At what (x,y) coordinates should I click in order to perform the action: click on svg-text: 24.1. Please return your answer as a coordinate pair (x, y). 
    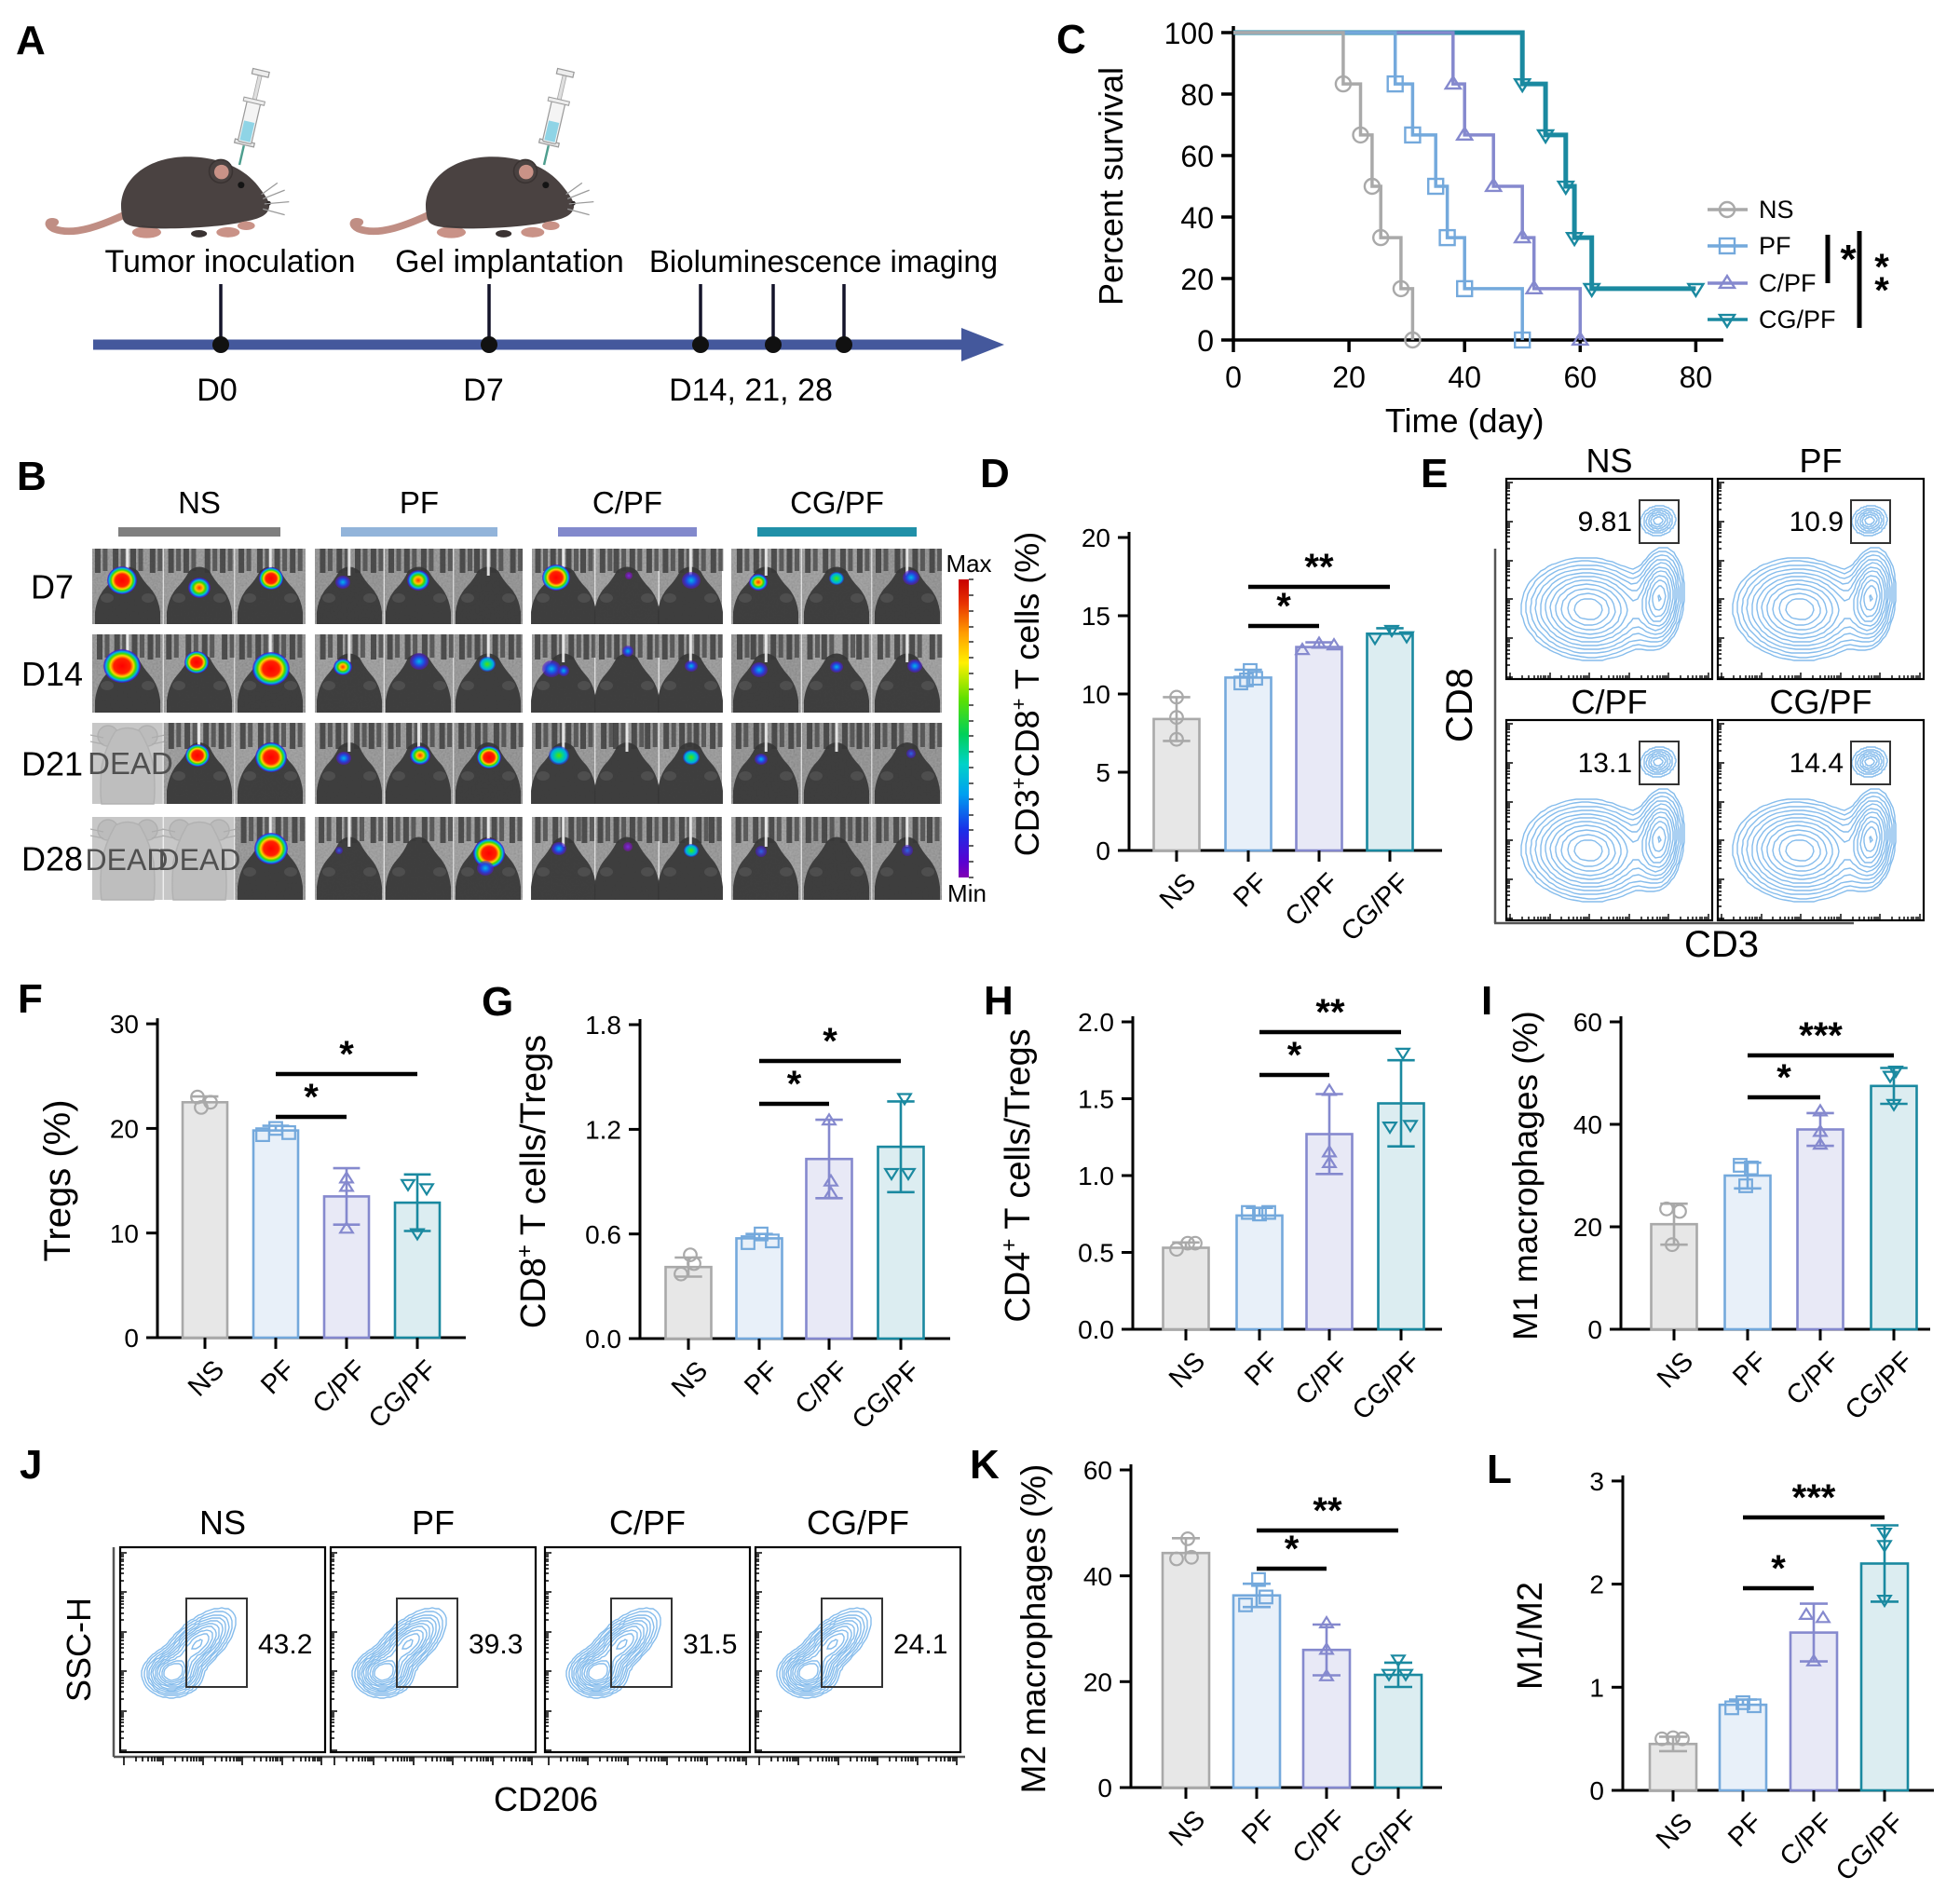
    Looking at the image, I should click on (920, 1644).